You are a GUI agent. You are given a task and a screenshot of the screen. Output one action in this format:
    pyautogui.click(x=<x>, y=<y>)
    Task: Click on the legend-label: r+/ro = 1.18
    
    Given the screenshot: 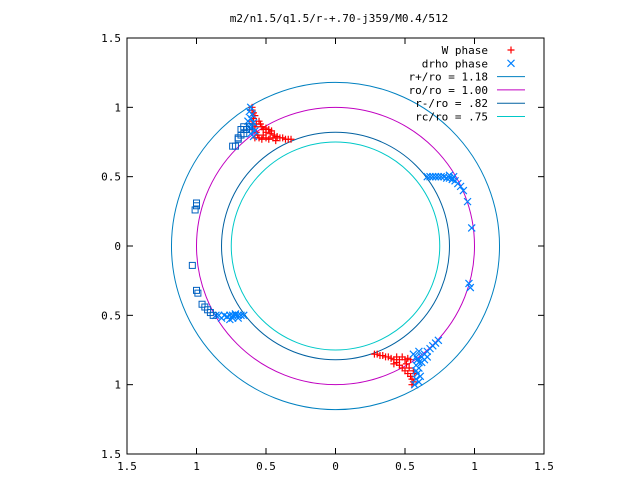 What is the action you would take?
    pyautogui.click(x=448, y=77)
    